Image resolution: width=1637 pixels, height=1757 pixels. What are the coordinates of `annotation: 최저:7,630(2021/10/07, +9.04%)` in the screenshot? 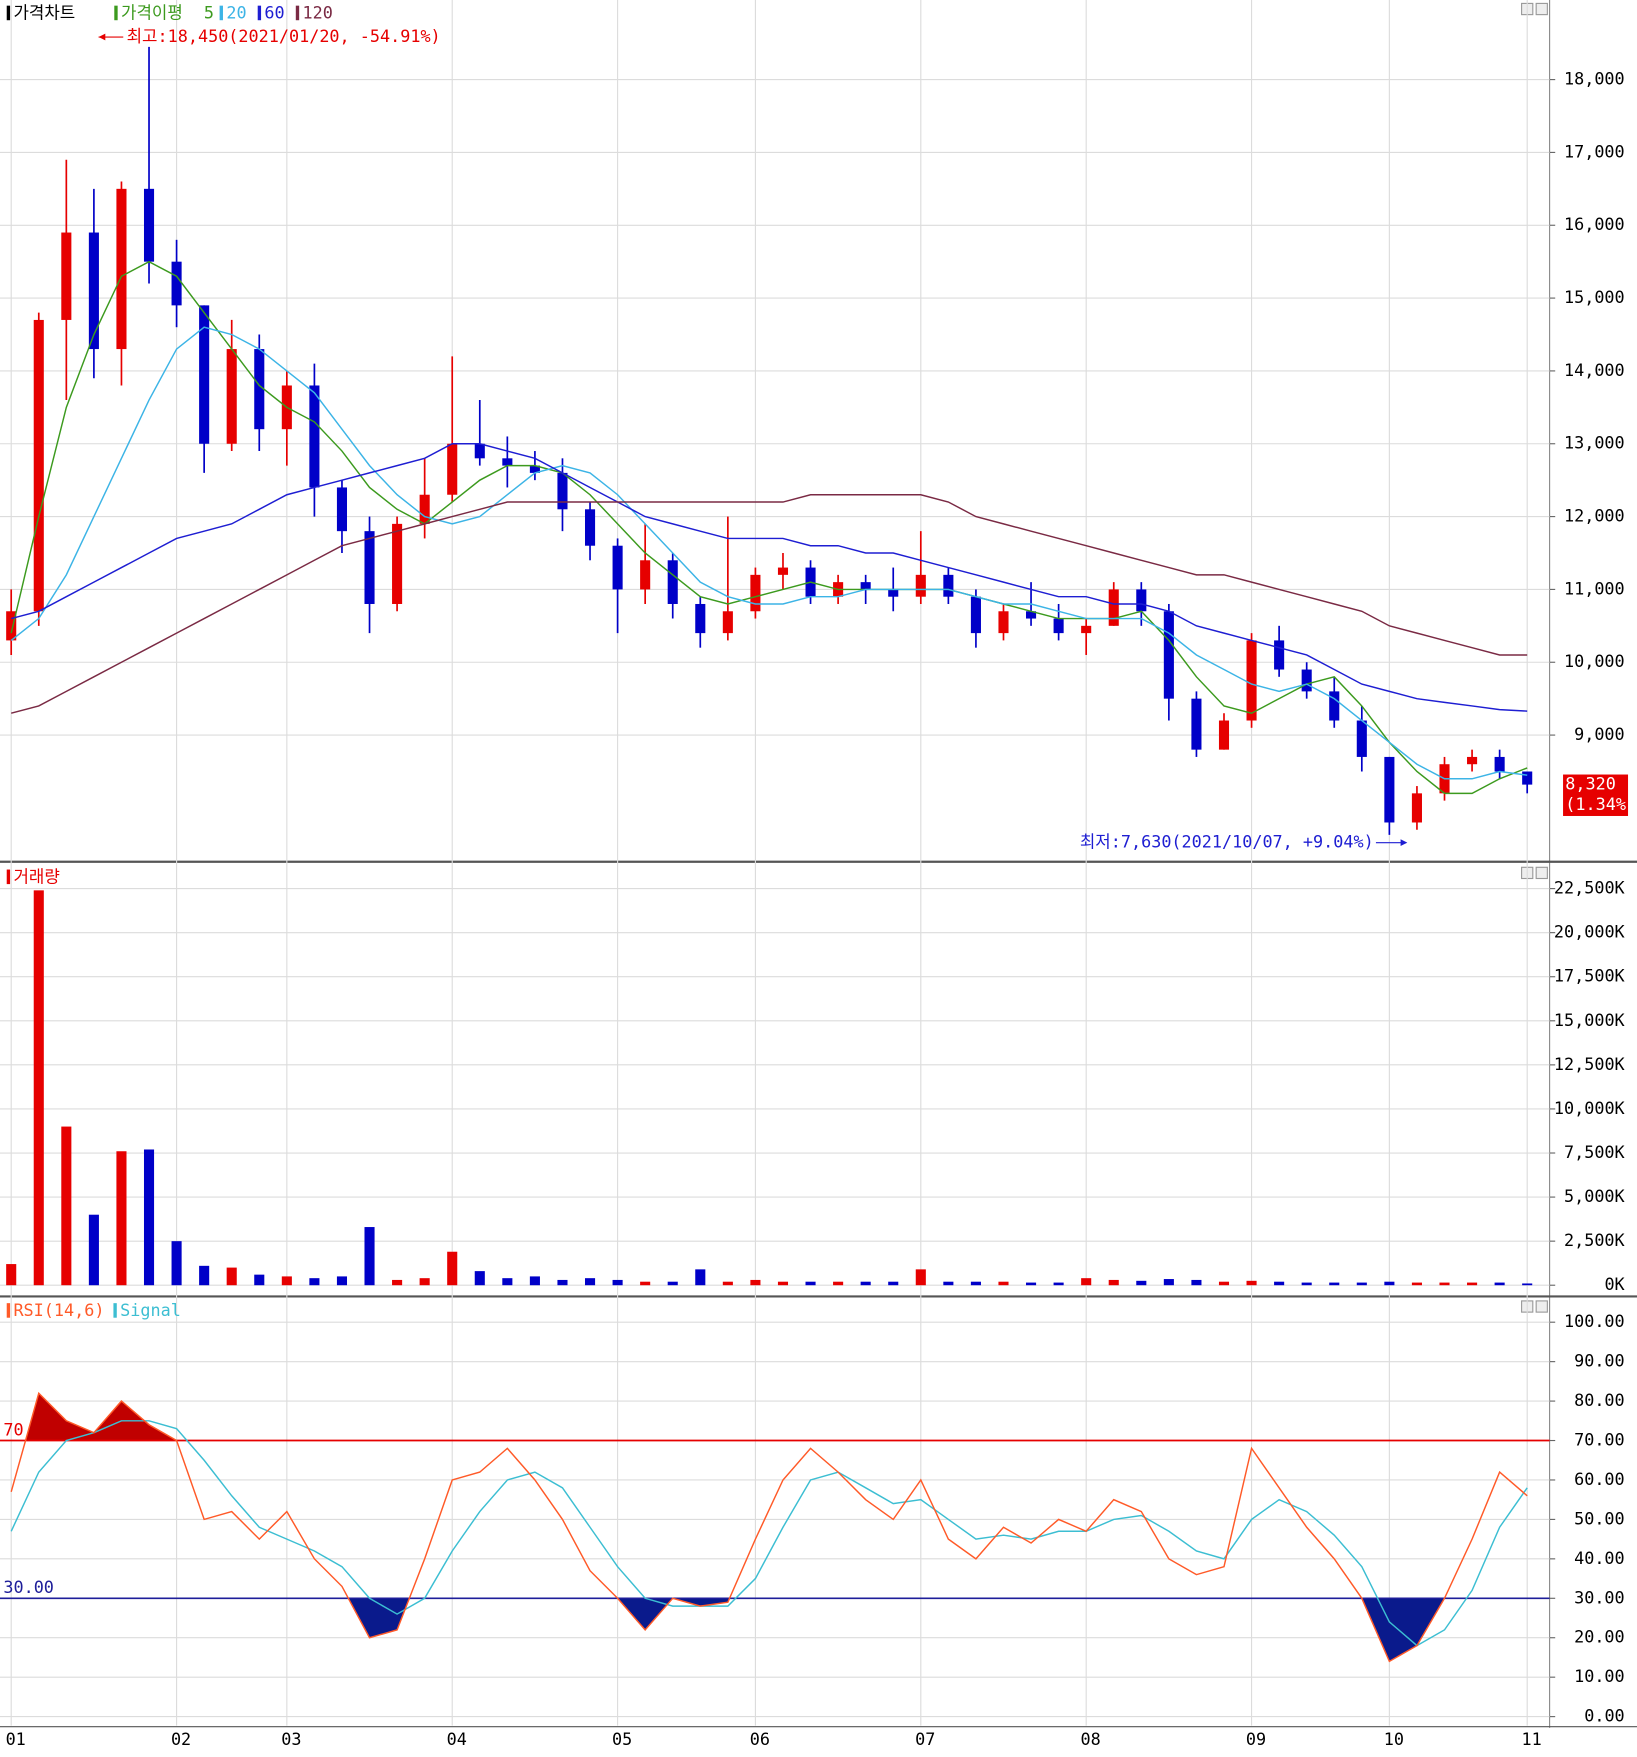 It's located at (1227, 842).